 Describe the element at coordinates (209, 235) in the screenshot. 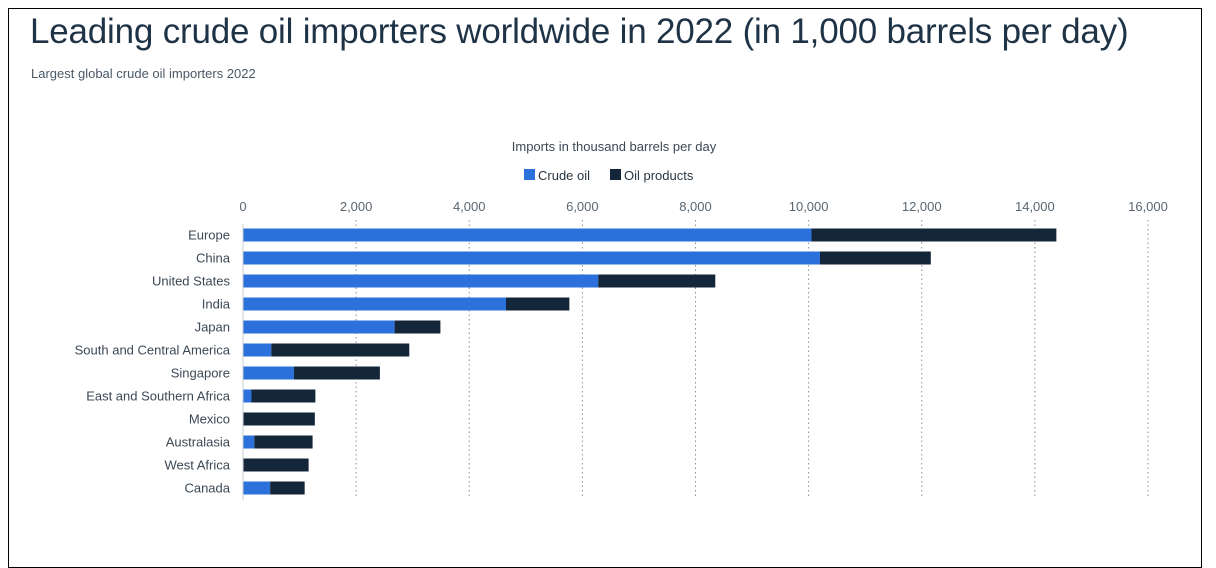

I see `category-label: Europe` at that location.